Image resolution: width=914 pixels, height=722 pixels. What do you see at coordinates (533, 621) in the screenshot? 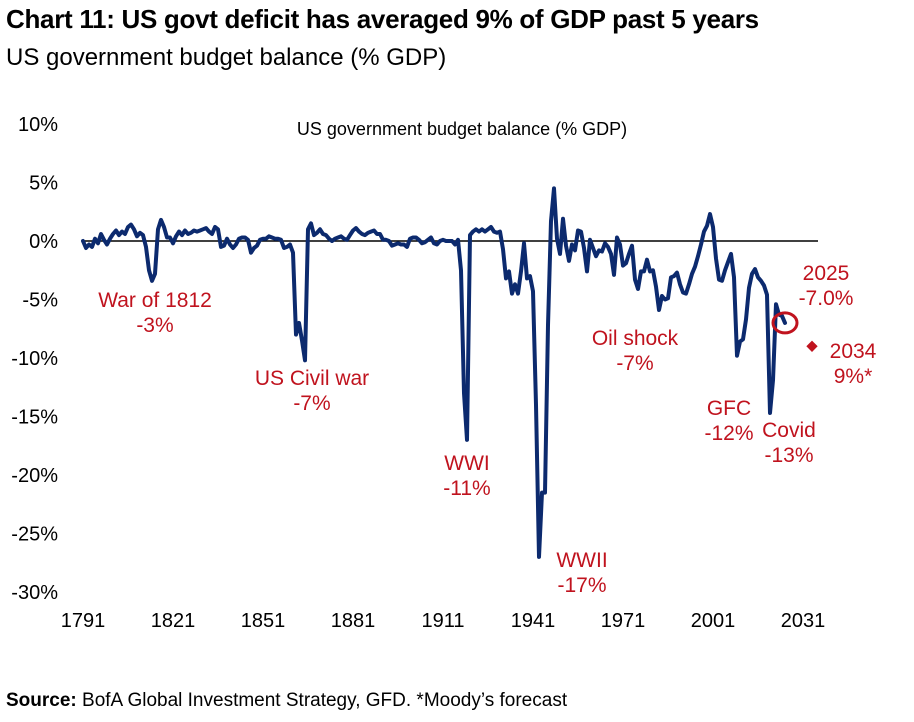
I see `x-tick-label: 1941` at bounding box center [533, 621].